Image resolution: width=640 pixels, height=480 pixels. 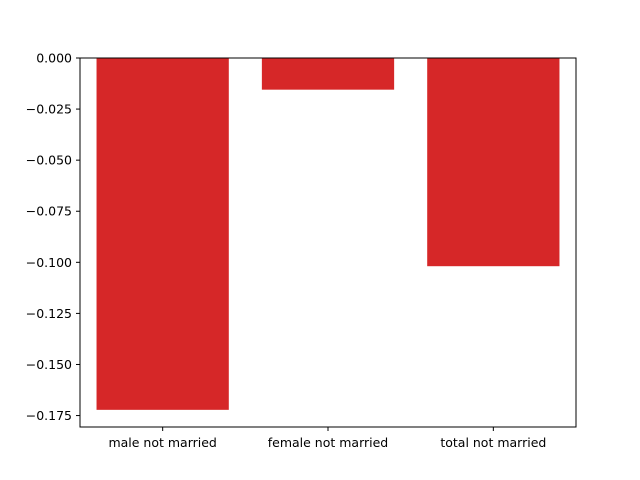 I want to click on y-tick-label-4: −0.100, so click(x=49, y=262).